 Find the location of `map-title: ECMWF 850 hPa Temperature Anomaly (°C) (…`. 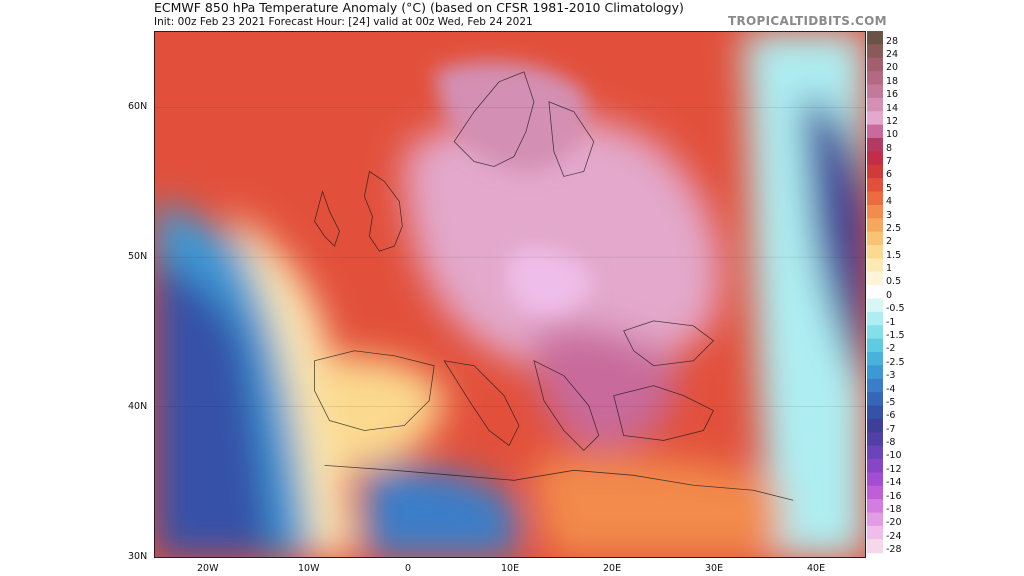

map-title: ECMWF 850 hPa Temperature Anomaly (°C) (… is located at coordinates (419, 7).